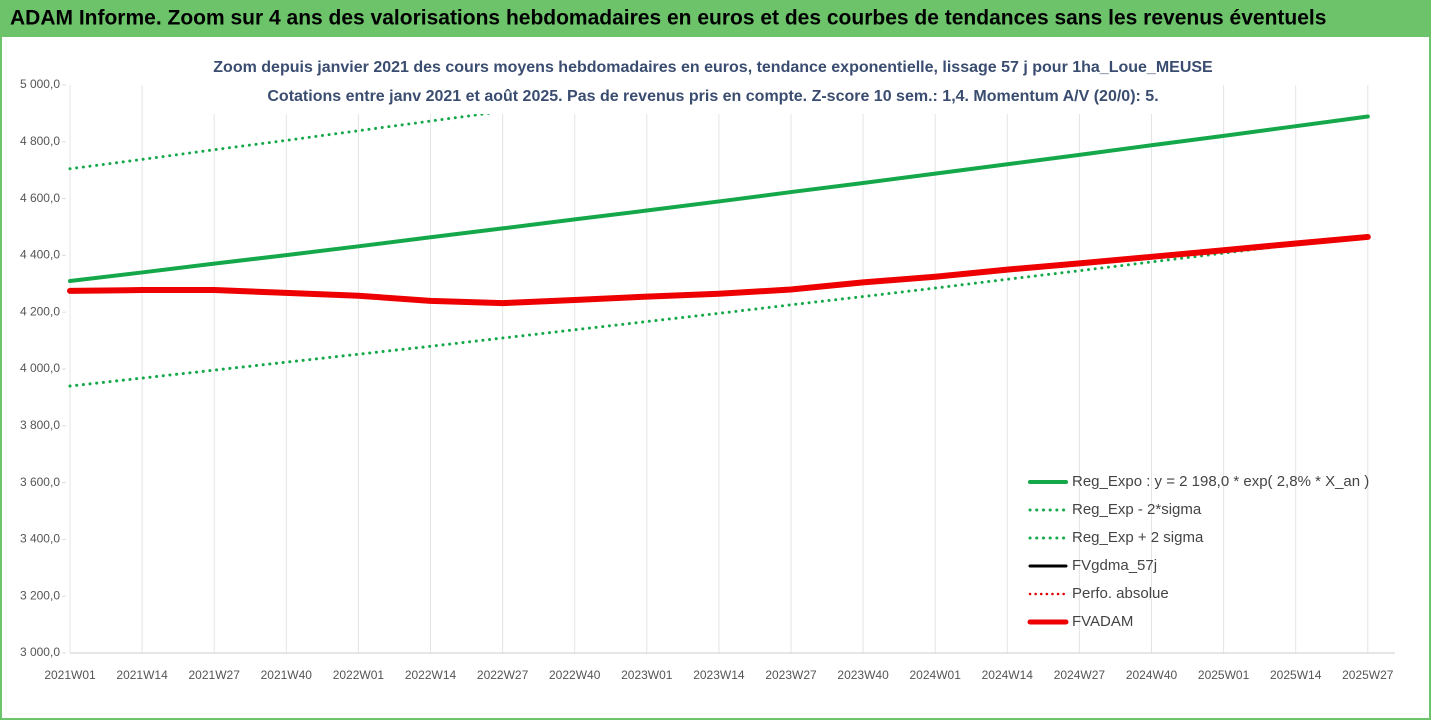 The image size is (1431, 720). What do you see at coordinates (40, 255) in the screenshot?
I see `y-tick-label: 4 400,0` at bounding box center [40, 255].